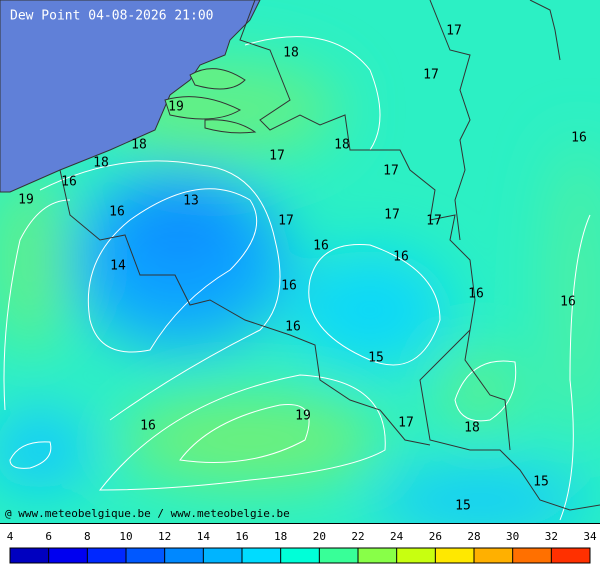  Describe the element at coordinates (319, 536) in the screenshot. I see `colorbar-label: 20` at that location.